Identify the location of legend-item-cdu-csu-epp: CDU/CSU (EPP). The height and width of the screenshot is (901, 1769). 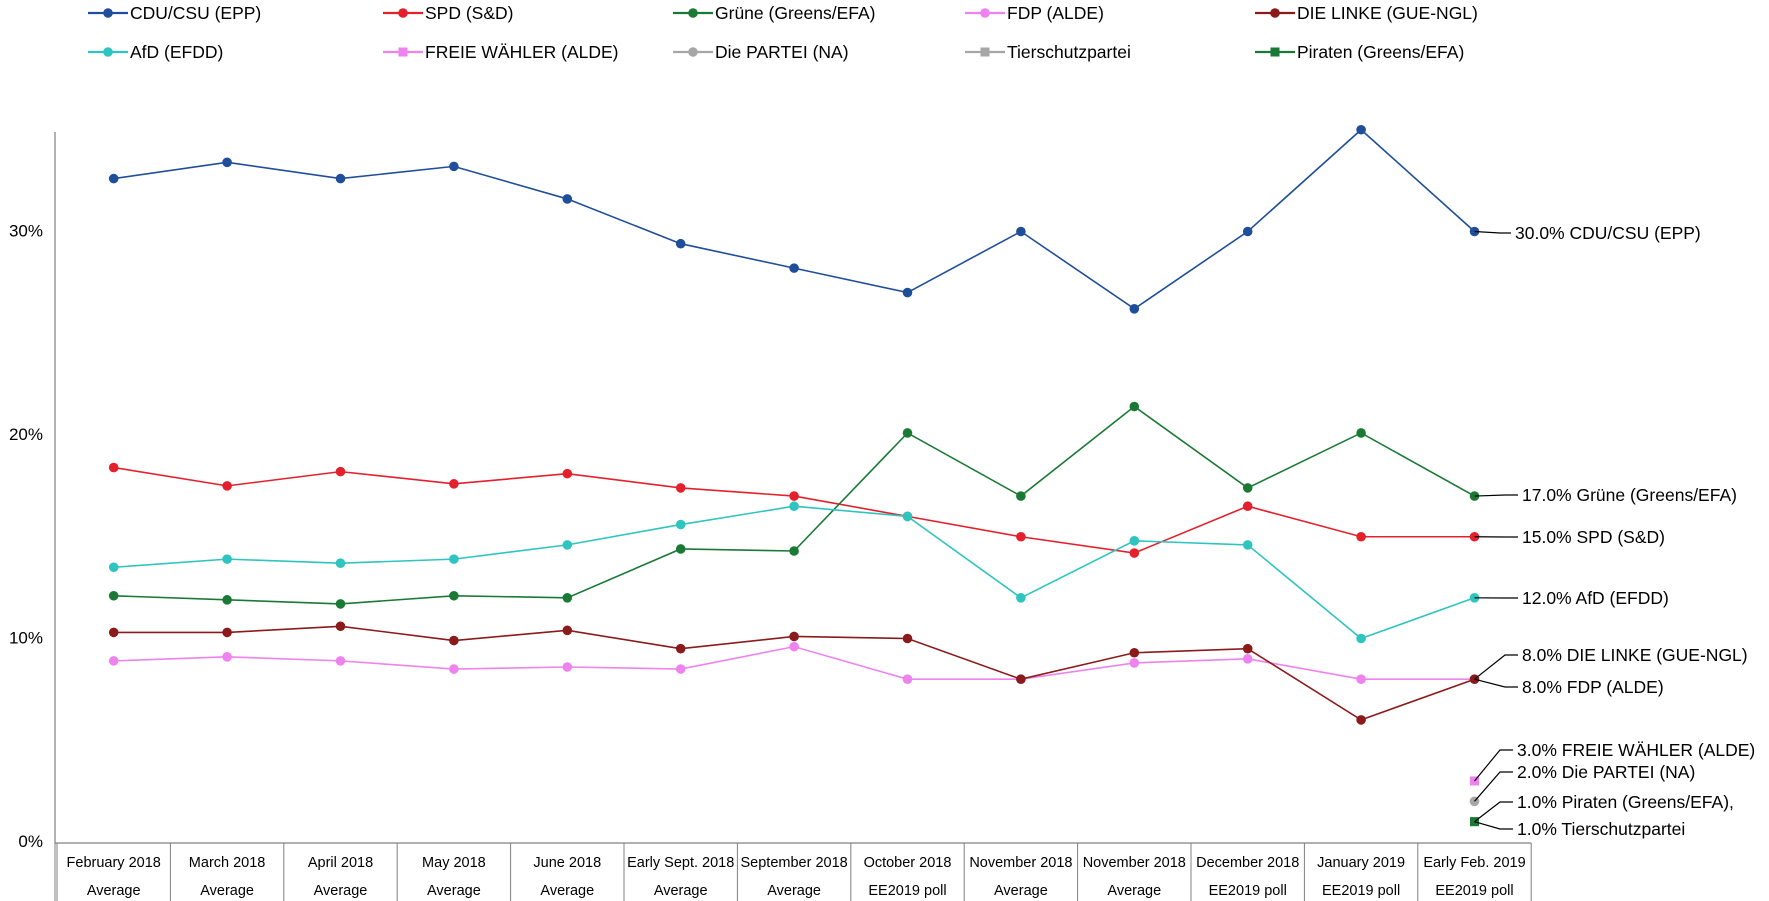
(174, 13).